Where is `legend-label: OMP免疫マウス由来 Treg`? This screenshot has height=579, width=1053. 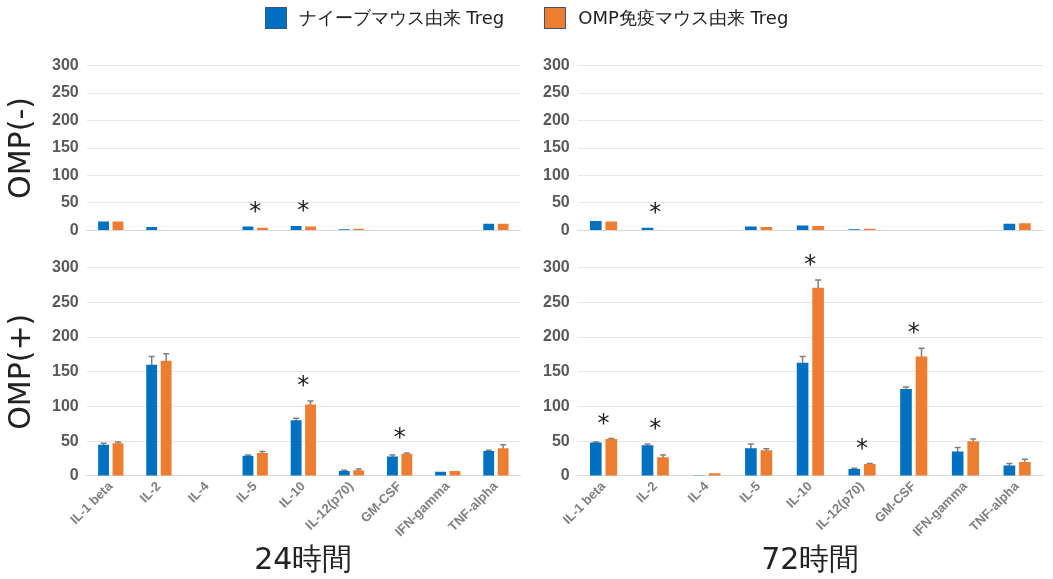 legend-label: OMP免疫マウス由来 Treg is located at coordinates (683, 18).